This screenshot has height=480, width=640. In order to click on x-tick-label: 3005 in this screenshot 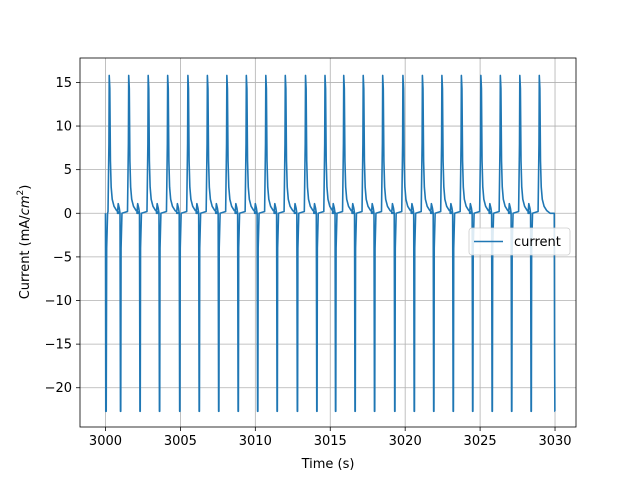, I will do `click(180, 441)`.